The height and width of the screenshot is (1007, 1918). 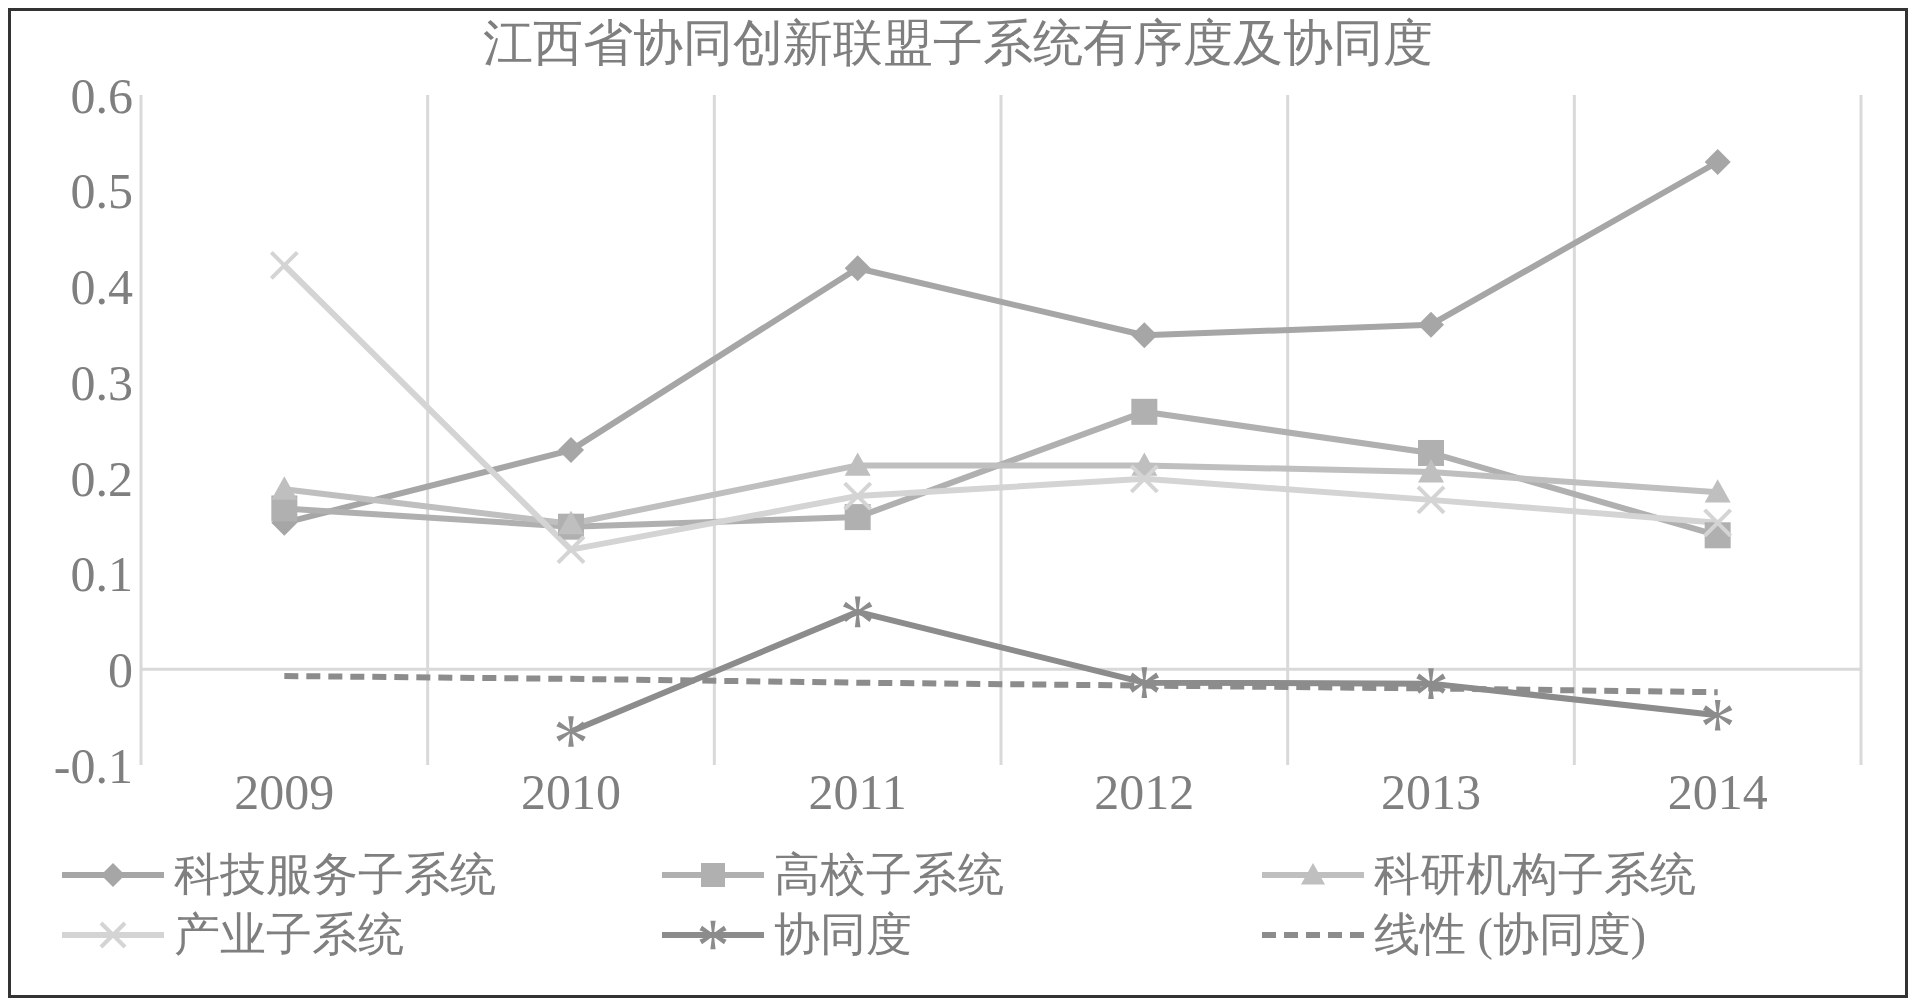 What do you see at coordinates (101, 382) in the screenshot?
I see `y-tick-label: 0.3` at bounding box center [101, 382].